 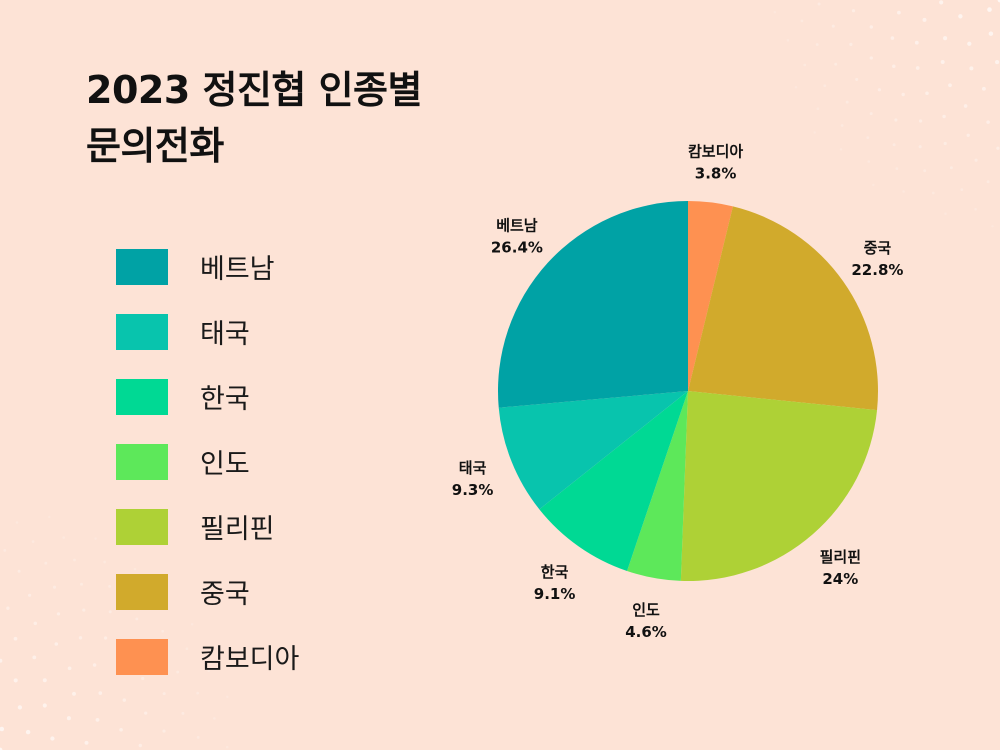 What do you see at coordinates (225, 399) in the screenshot?
I see `legend-label: 한국` at bounding box center [225, 399].